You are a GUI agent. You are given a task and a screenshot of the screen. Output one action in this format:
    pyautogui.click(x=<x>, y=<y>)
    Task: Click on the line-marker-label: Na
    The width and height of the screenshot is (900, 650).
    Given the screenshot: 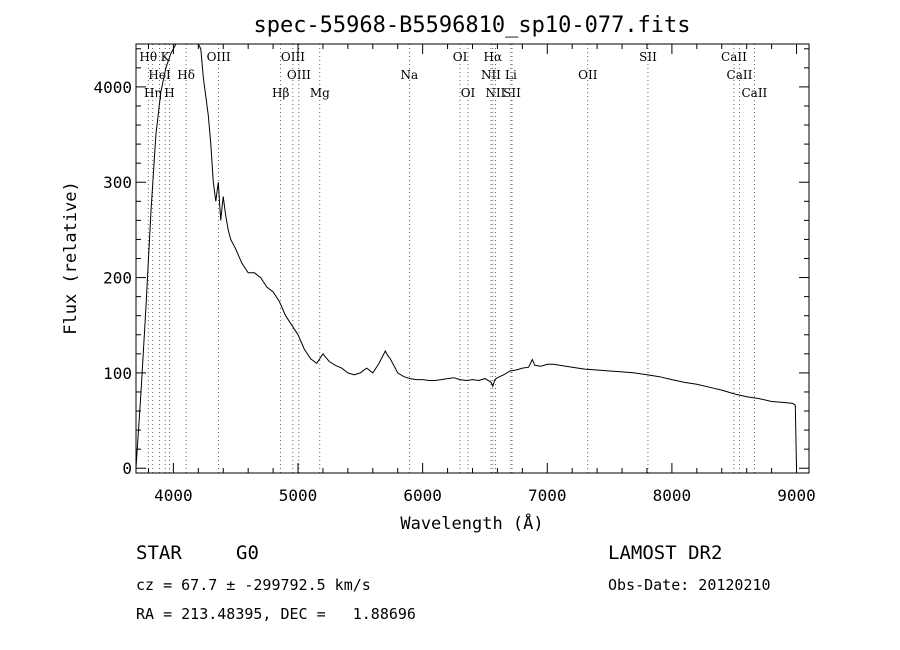 What is the action you would take?
    pyautogui.click(x=409, y=75)
    